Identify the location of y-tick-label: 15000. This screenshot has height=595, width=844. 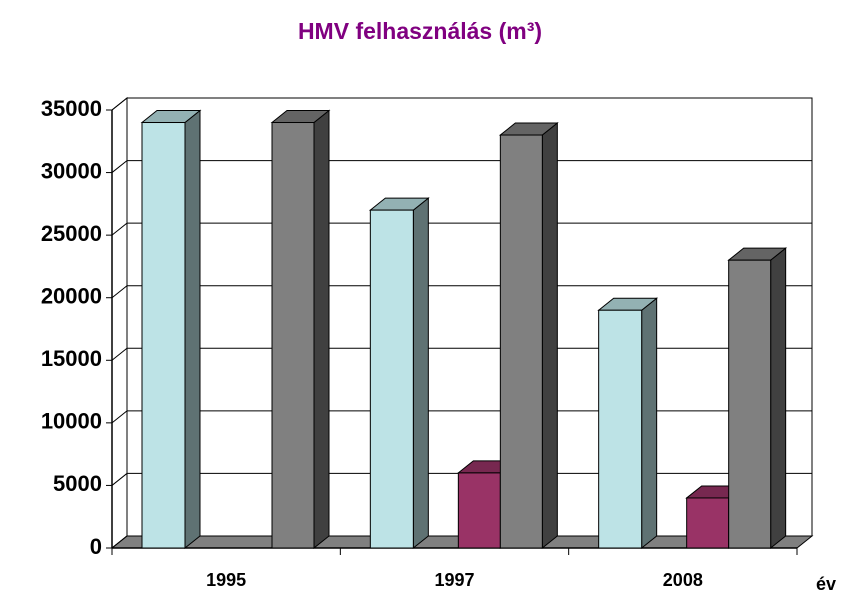
(71, 358).